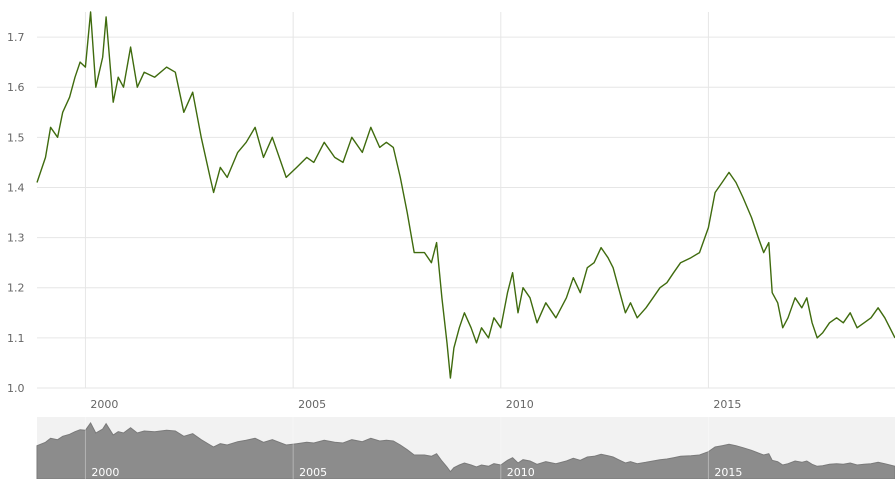  What do you see at coordinates (465, 451) in the screenshot?
I see `navigator-area` at bounding box center [465, 451].